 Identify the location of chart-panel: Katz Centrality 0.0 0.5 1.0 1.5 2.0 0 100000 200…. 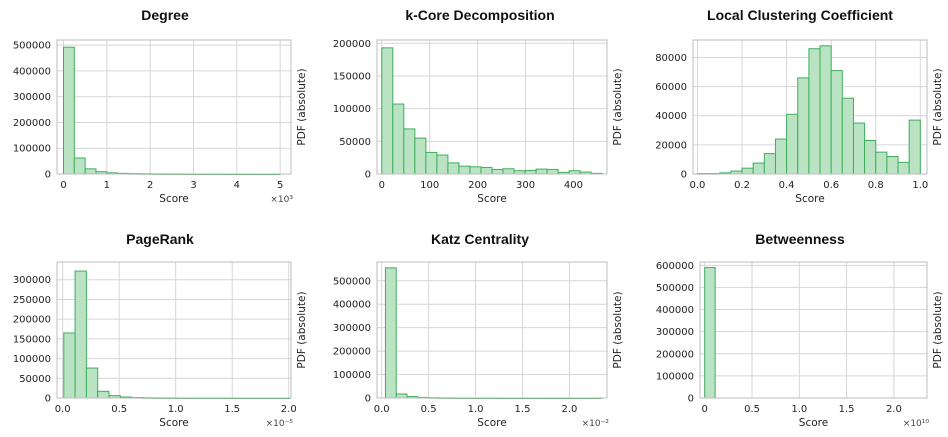
(478, 330).